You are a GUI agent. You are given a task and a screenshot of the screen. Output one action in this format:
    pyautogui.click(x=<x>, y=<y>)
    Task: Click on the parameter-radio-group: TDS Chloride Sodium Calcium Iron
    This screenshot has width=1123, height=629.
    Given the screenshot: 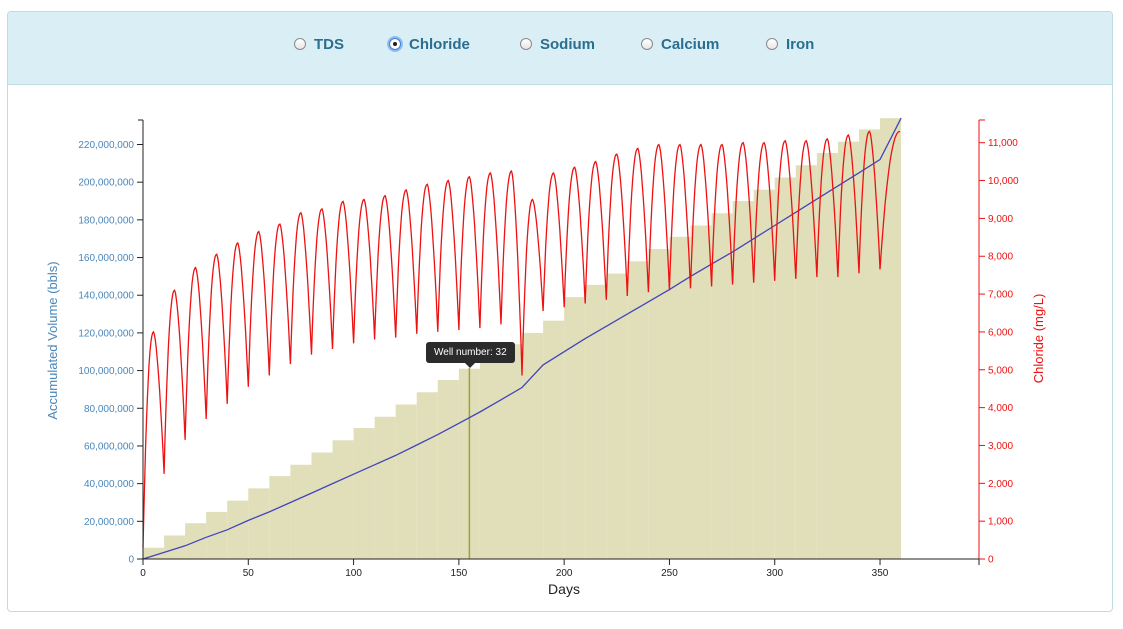 What is the action you would take?
    pyautogui.click(x=560, y=44)
    